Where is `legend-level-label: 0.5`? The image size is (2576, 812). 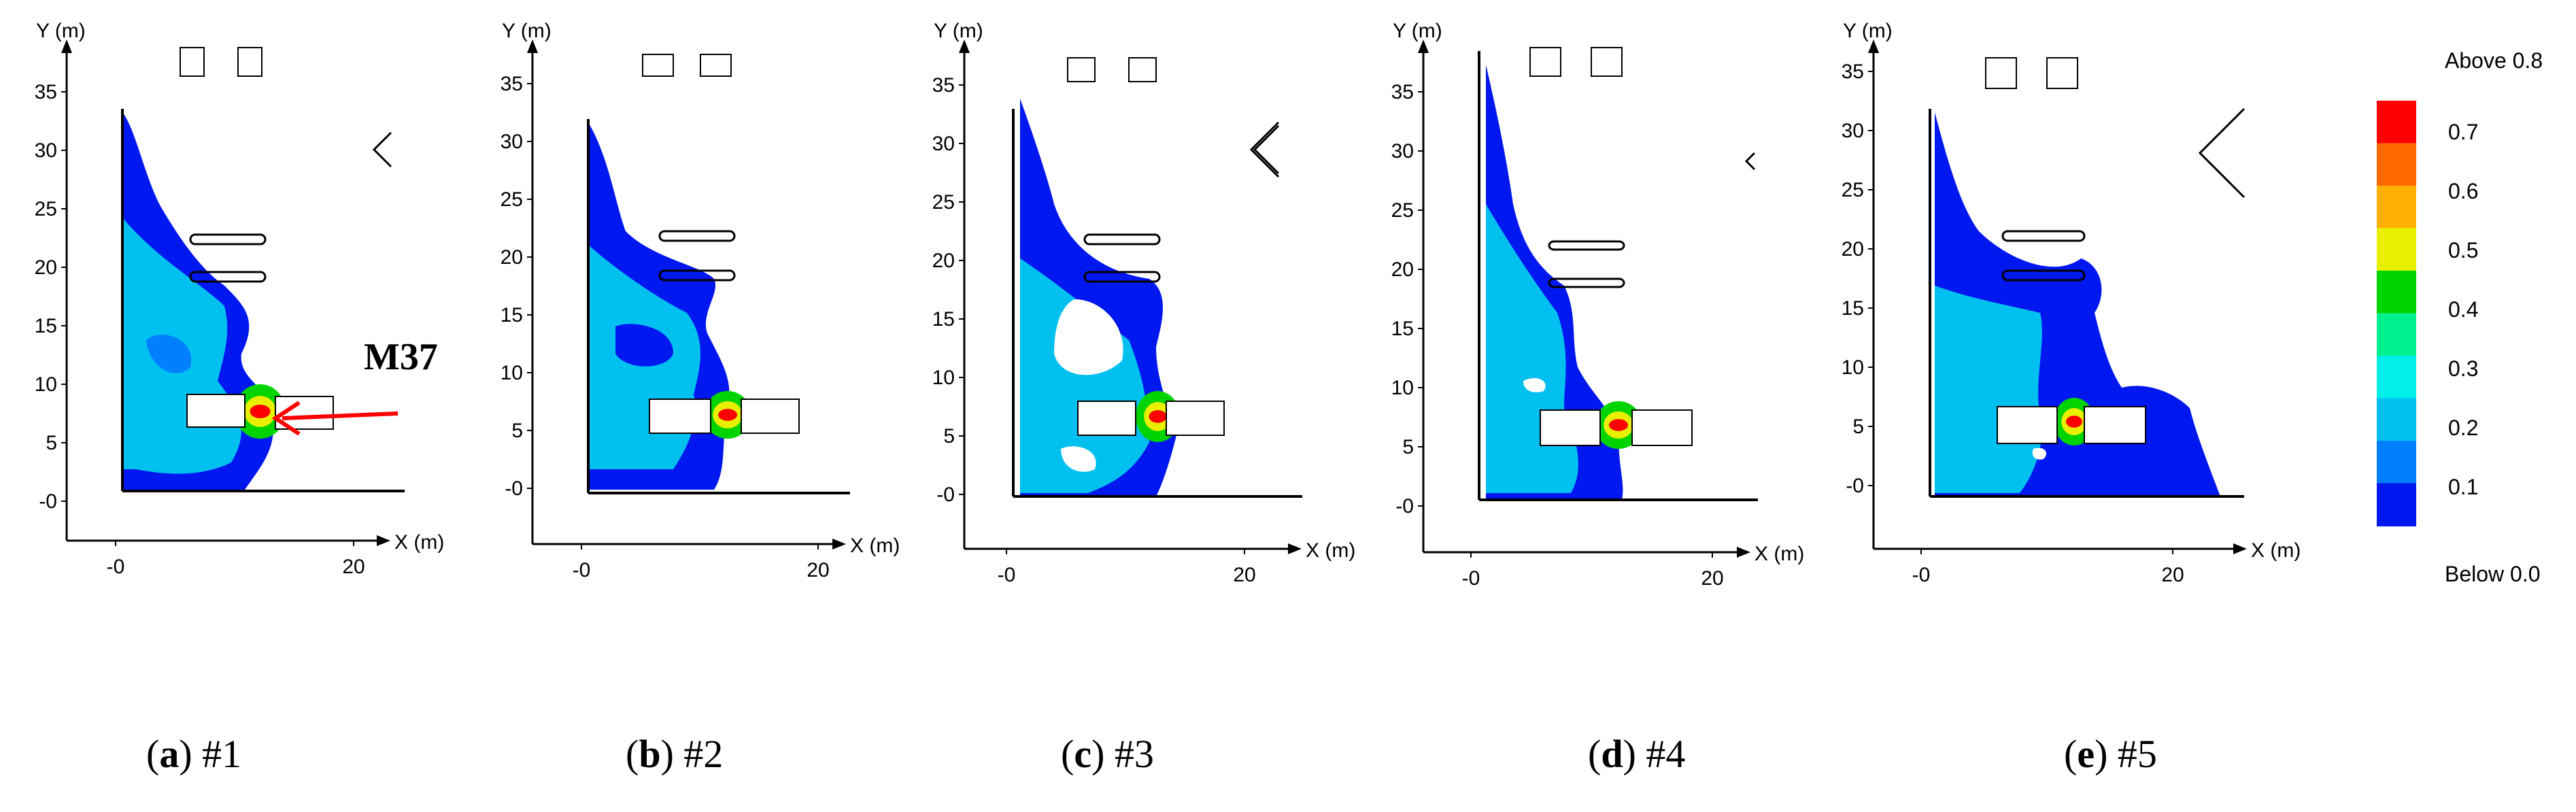 legend-level-label: 0.5 is located at coordinates (2463, 250).